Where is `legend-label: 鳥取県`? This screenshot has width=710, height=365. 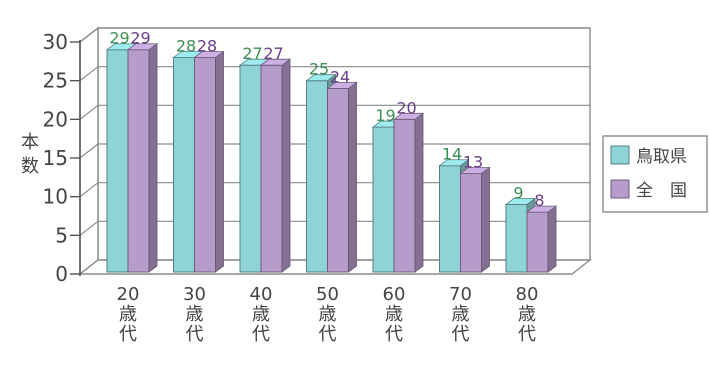 legend-label: 鳥取県 is located at coordinates (661, 157).